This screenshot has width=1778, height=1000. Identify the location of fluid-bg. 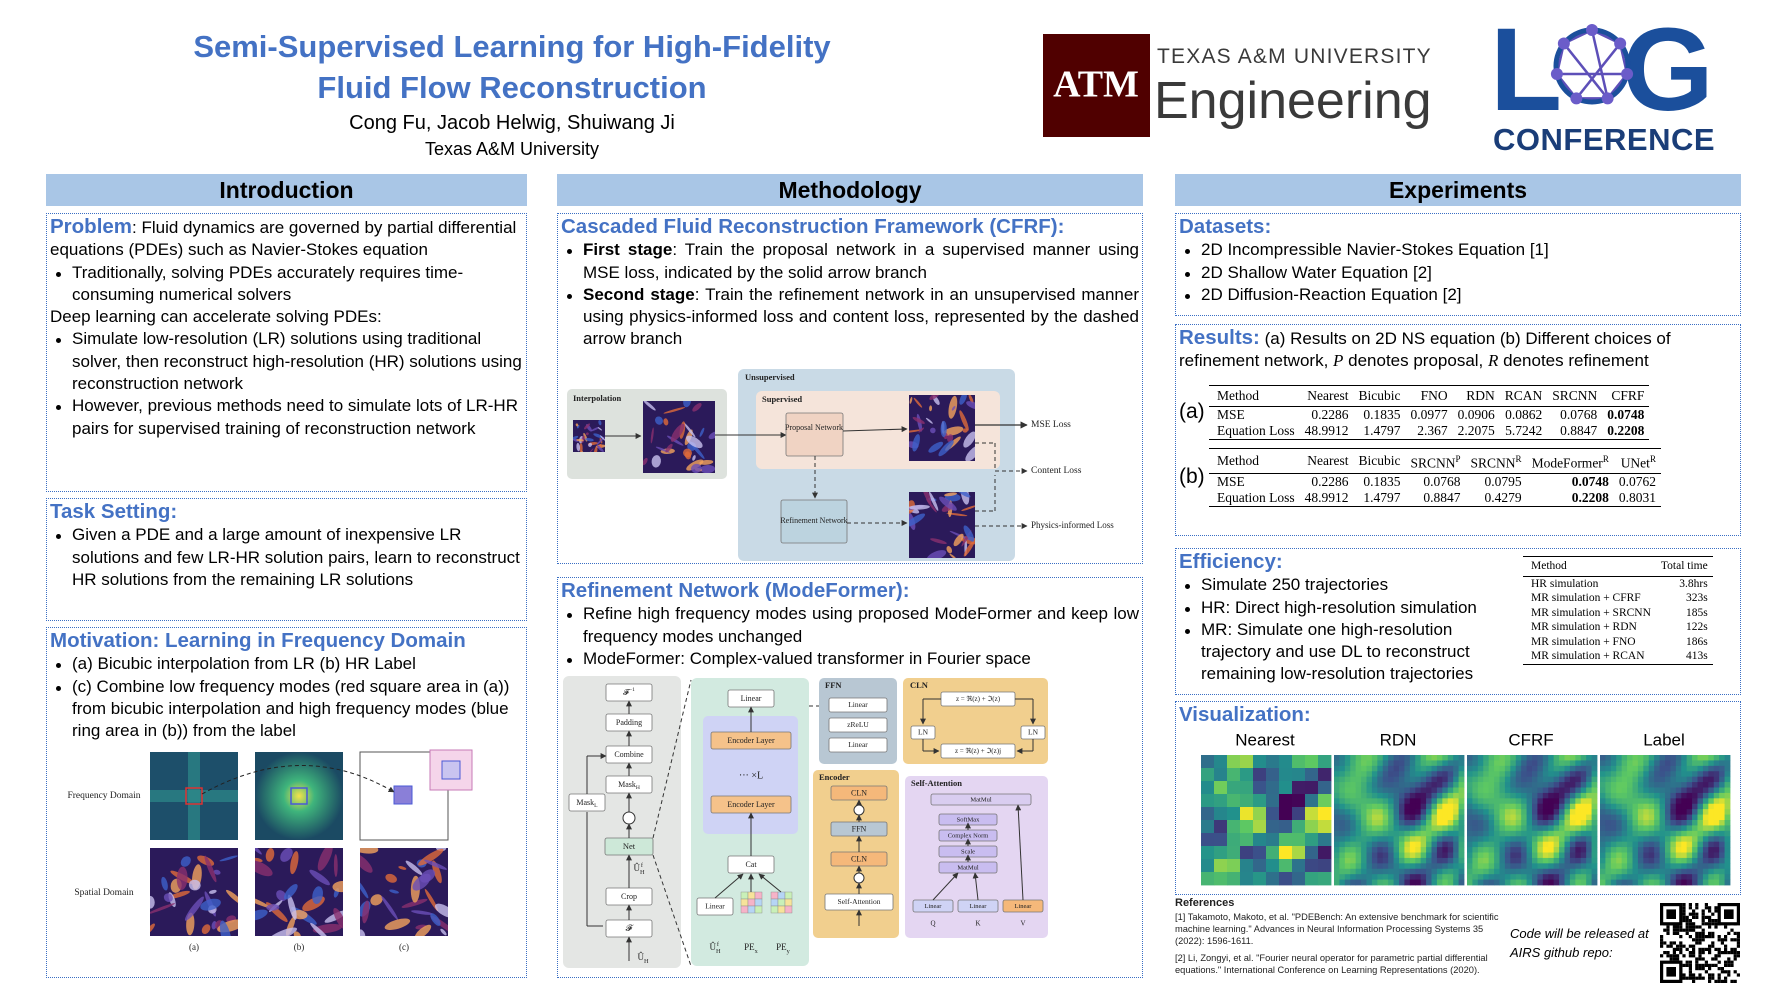
(942, 524).